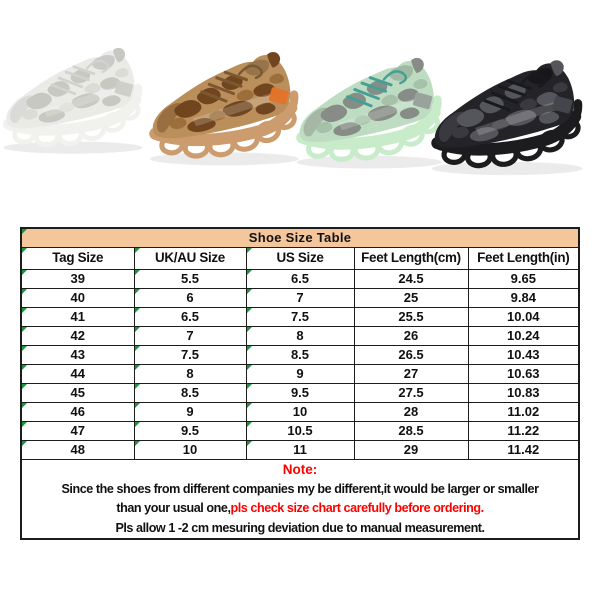 Image resolution: width=600 pixels, height=600 pixels. Describe the element at coordinates (77, 374) in the screenshot. I see `table-cell: 44` at that location.